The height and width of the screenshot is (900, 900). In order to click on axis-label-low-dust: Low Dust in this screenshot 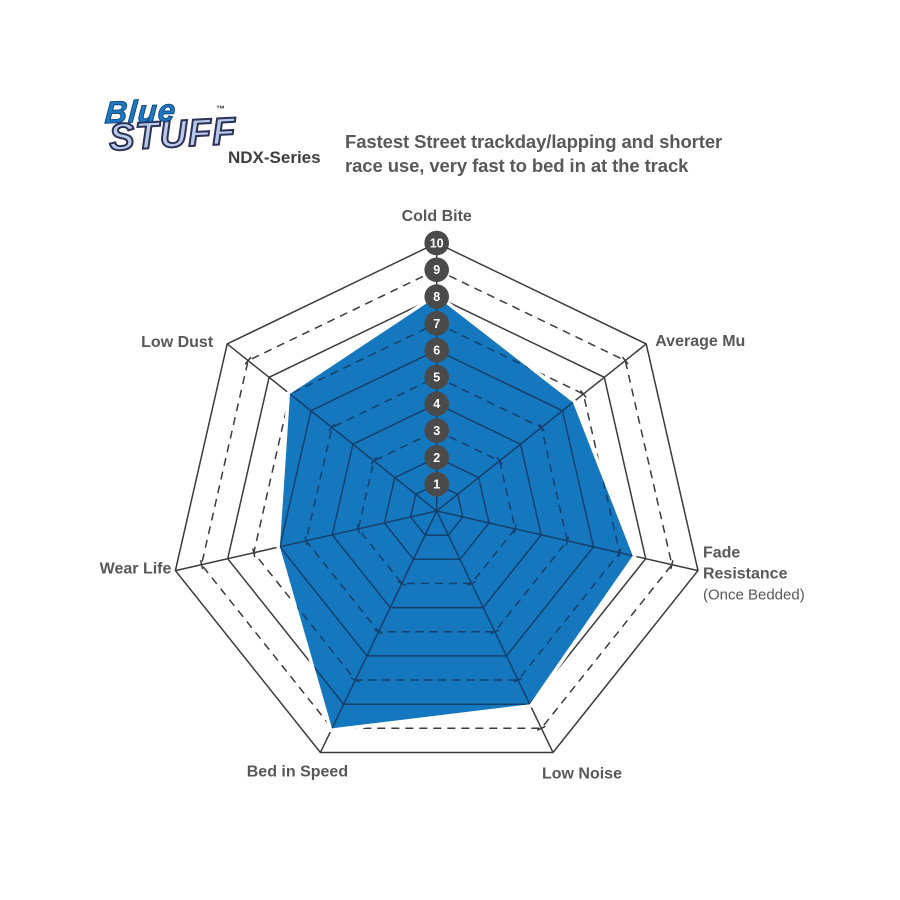, I will do `click(177, 342)`.